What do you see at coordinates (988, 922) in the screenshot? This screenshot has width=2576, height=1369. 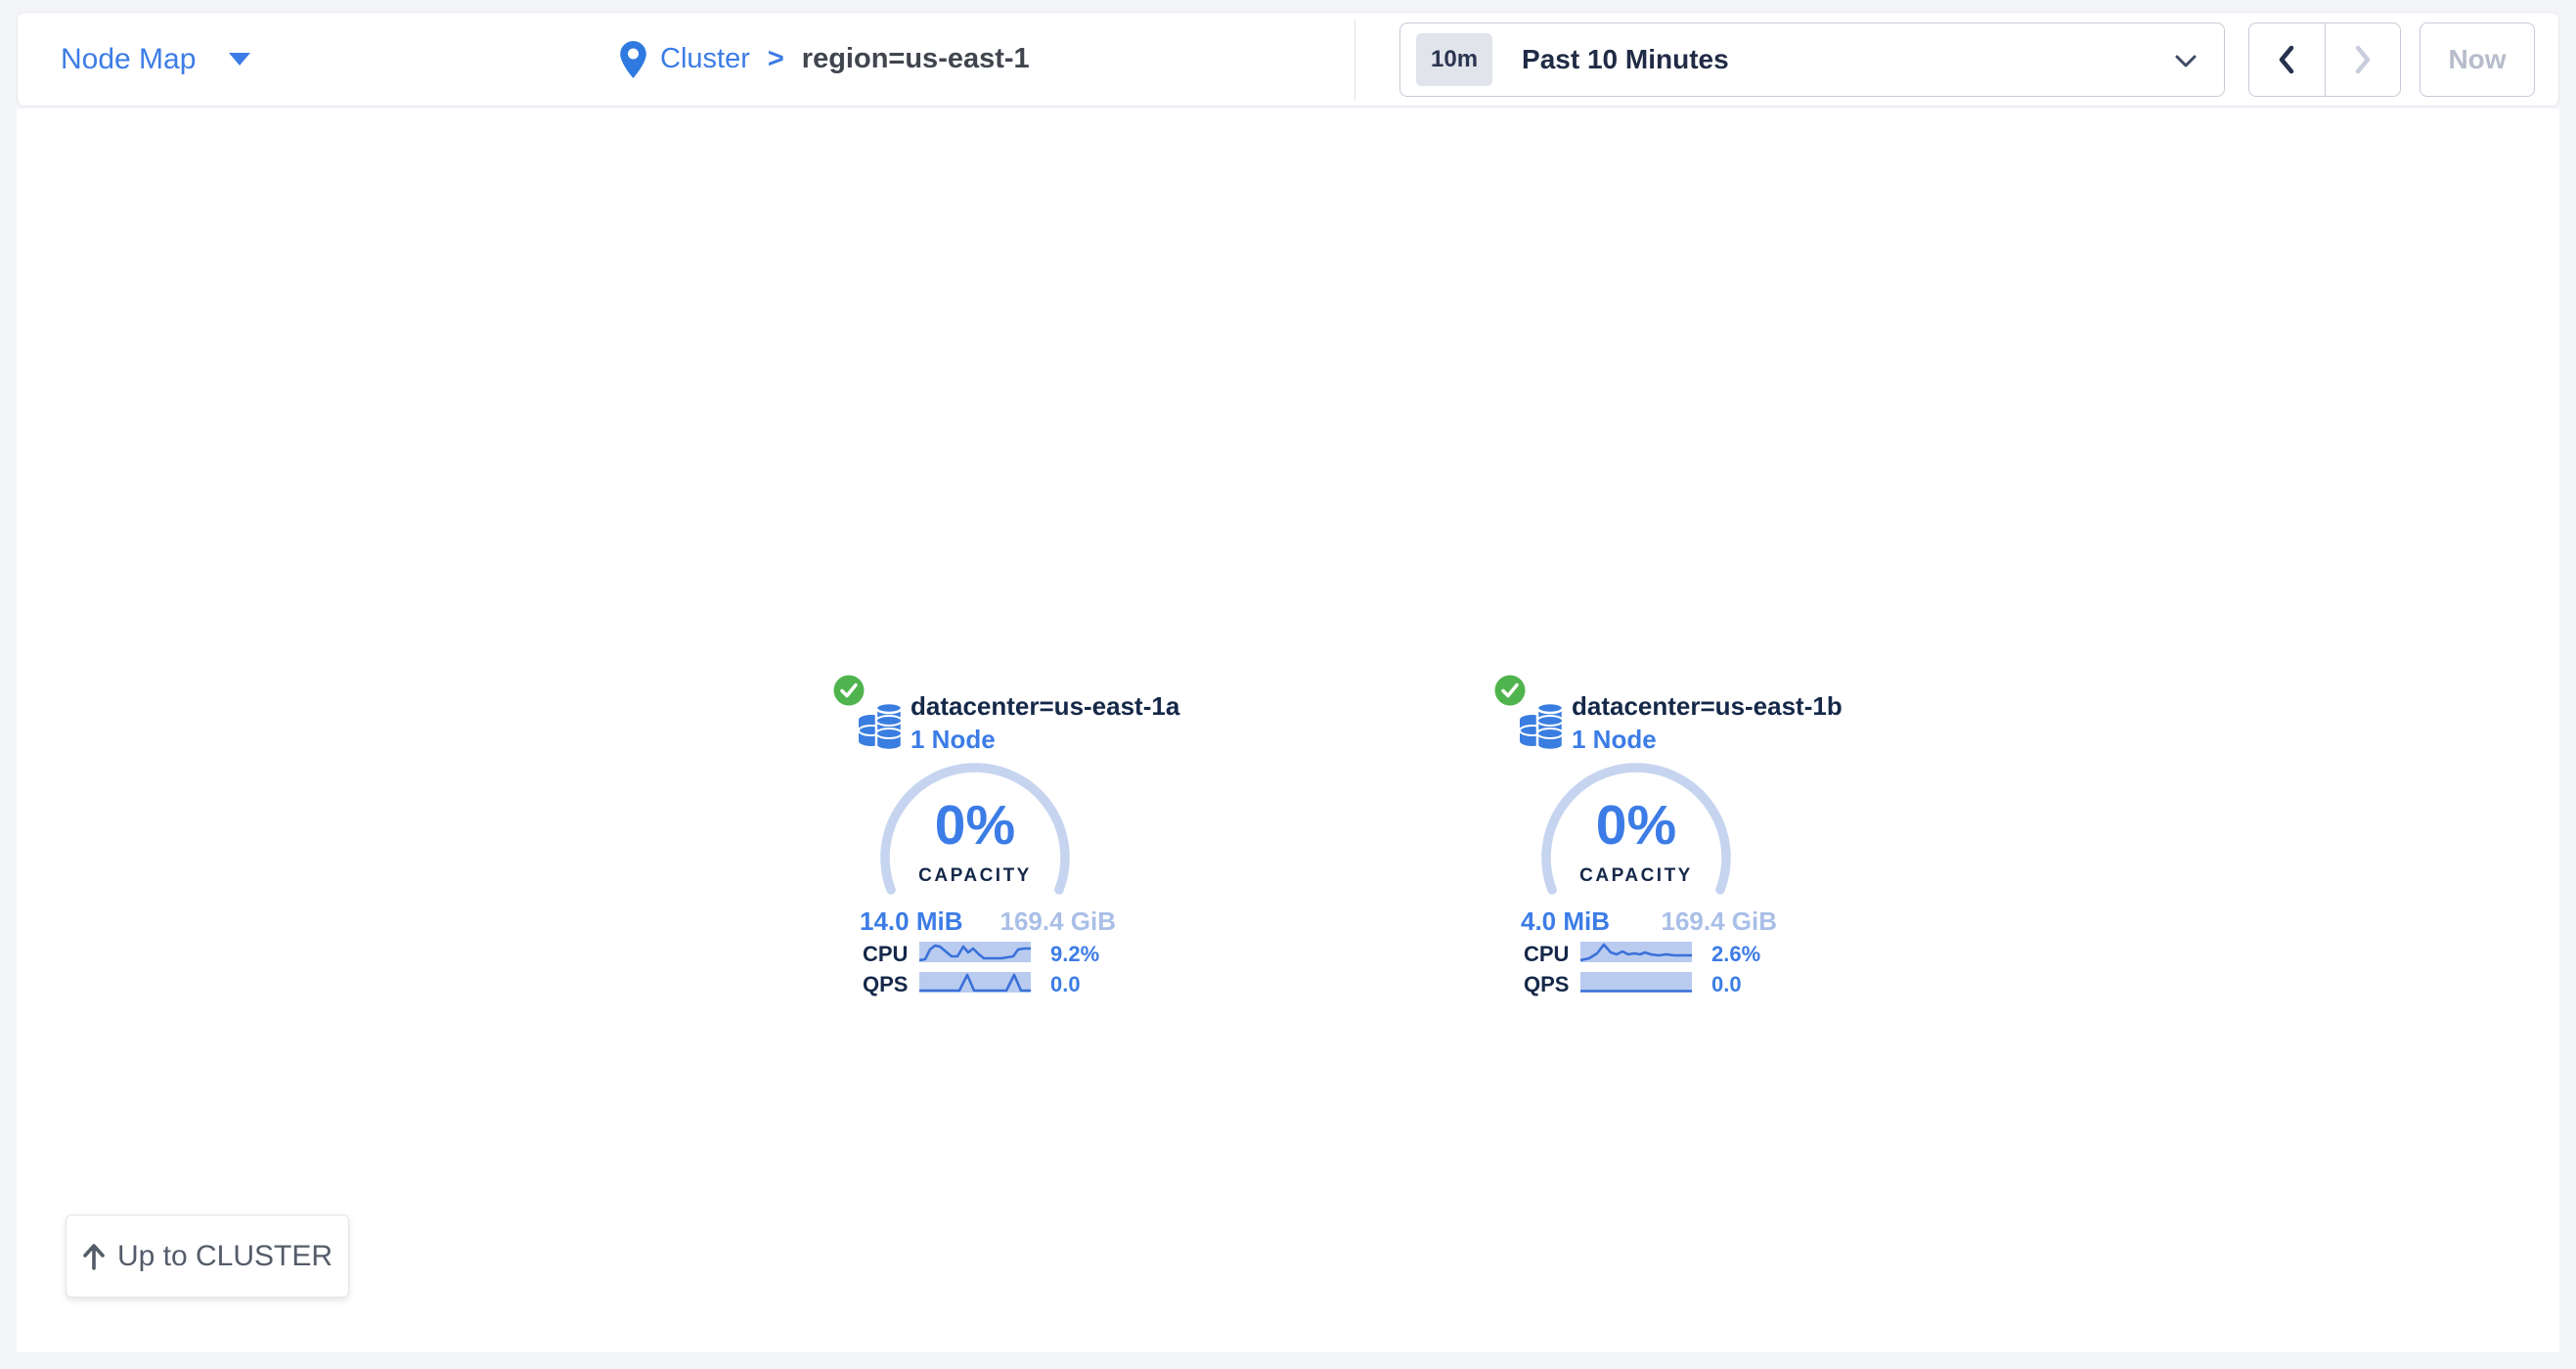 I see `capacity-row: 14.0 MiB 169.4 GiB` at bounding box center [988, 922].